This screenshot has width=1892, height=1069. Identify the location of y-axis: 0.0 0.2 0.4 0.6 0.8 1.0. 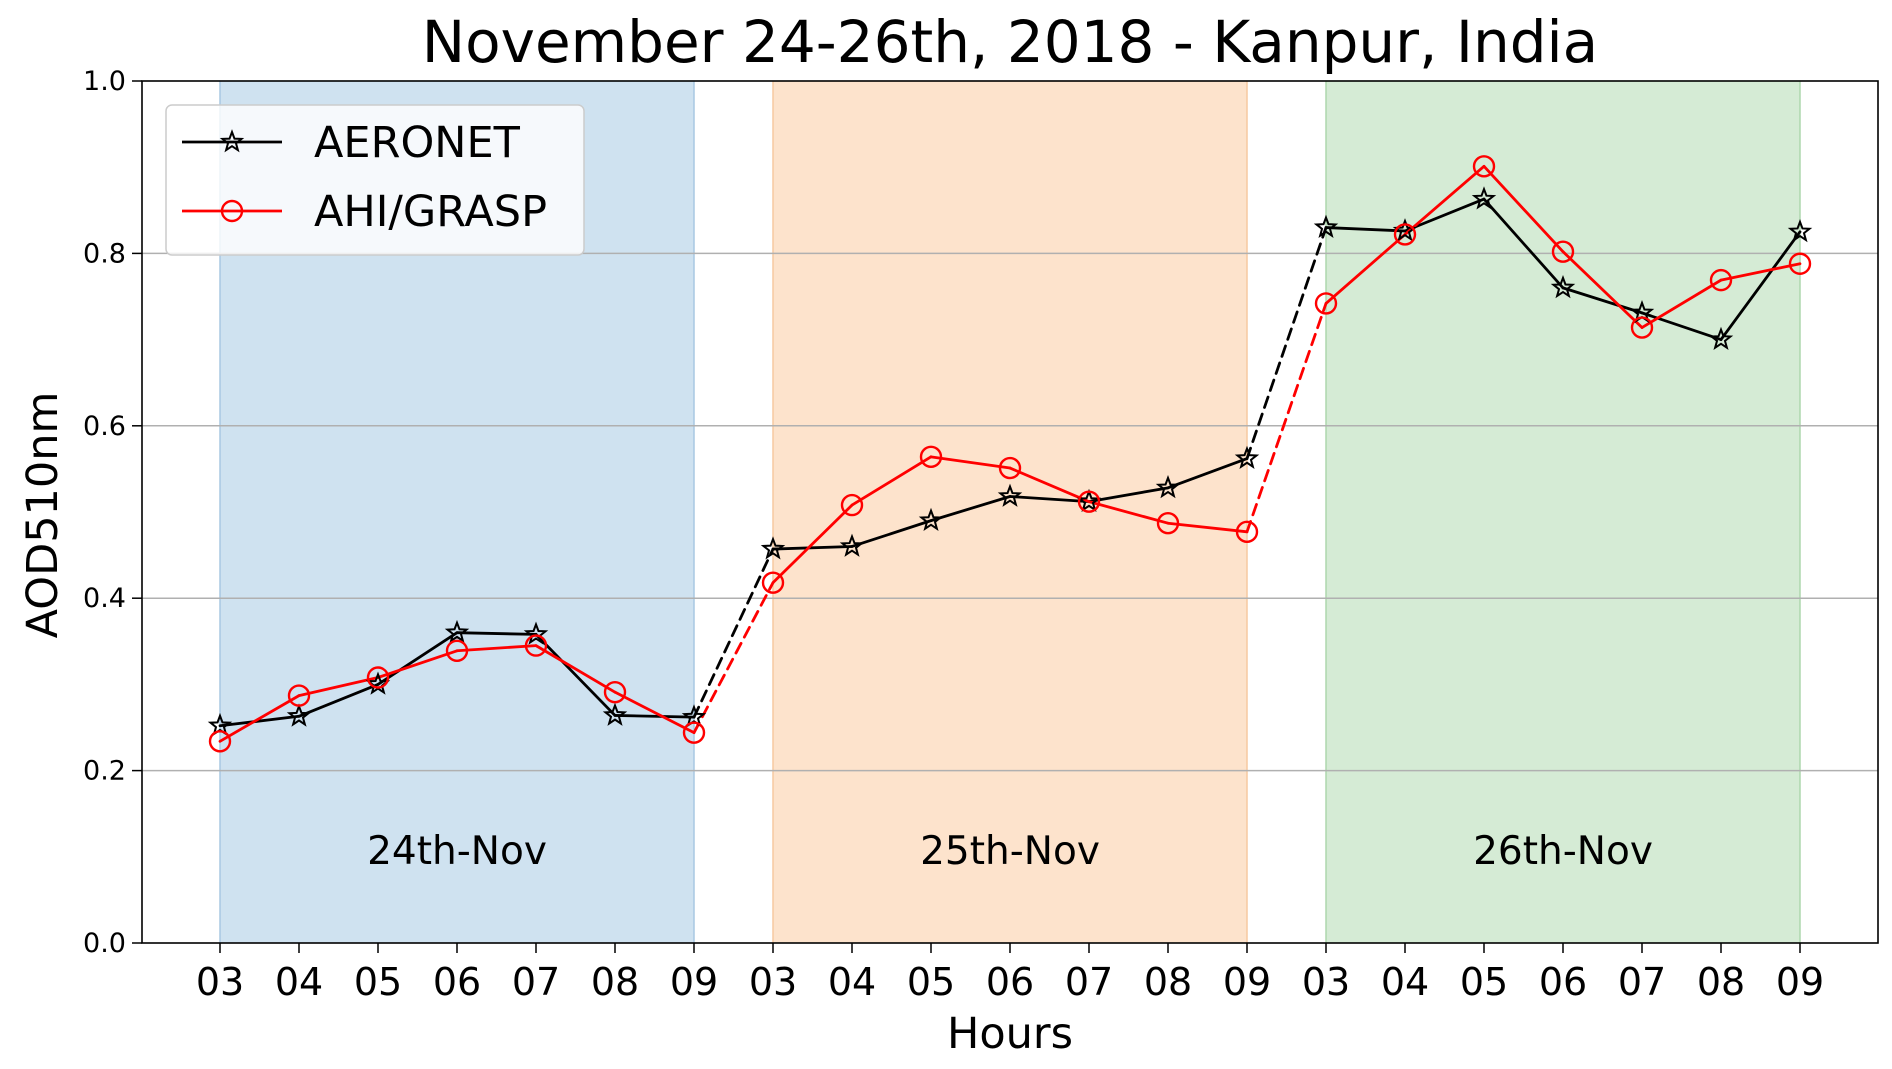
(112, 512).